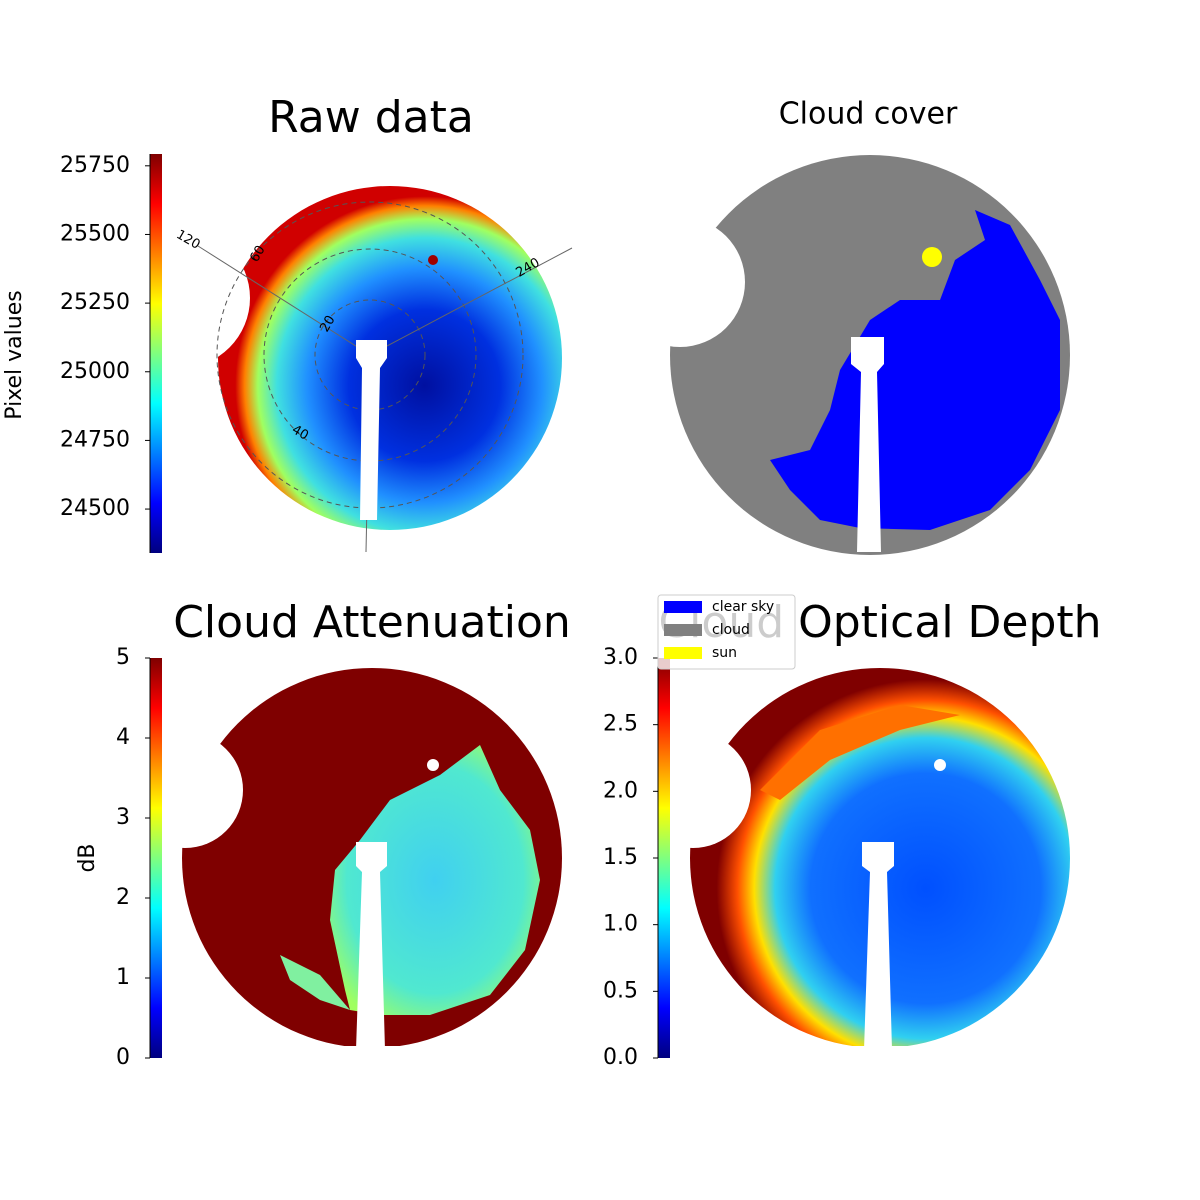  What do you see at coordinates (123, 897) in the screenshot?
I see `colorbar-tick-label: 2` at bounding box center [123, 897].